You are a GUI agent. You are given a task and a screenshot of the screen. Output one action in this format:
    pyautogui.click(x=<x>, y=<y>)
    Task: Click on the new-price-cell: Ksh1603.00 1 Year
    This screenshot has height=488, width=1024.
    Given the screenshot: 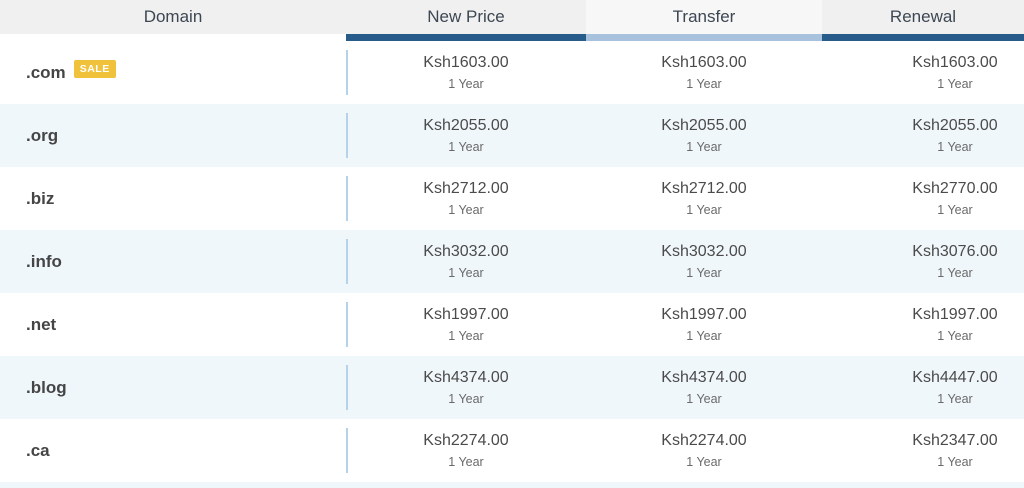 What is the action you would take?
    pyautogui.click(x=466, y=72)
    